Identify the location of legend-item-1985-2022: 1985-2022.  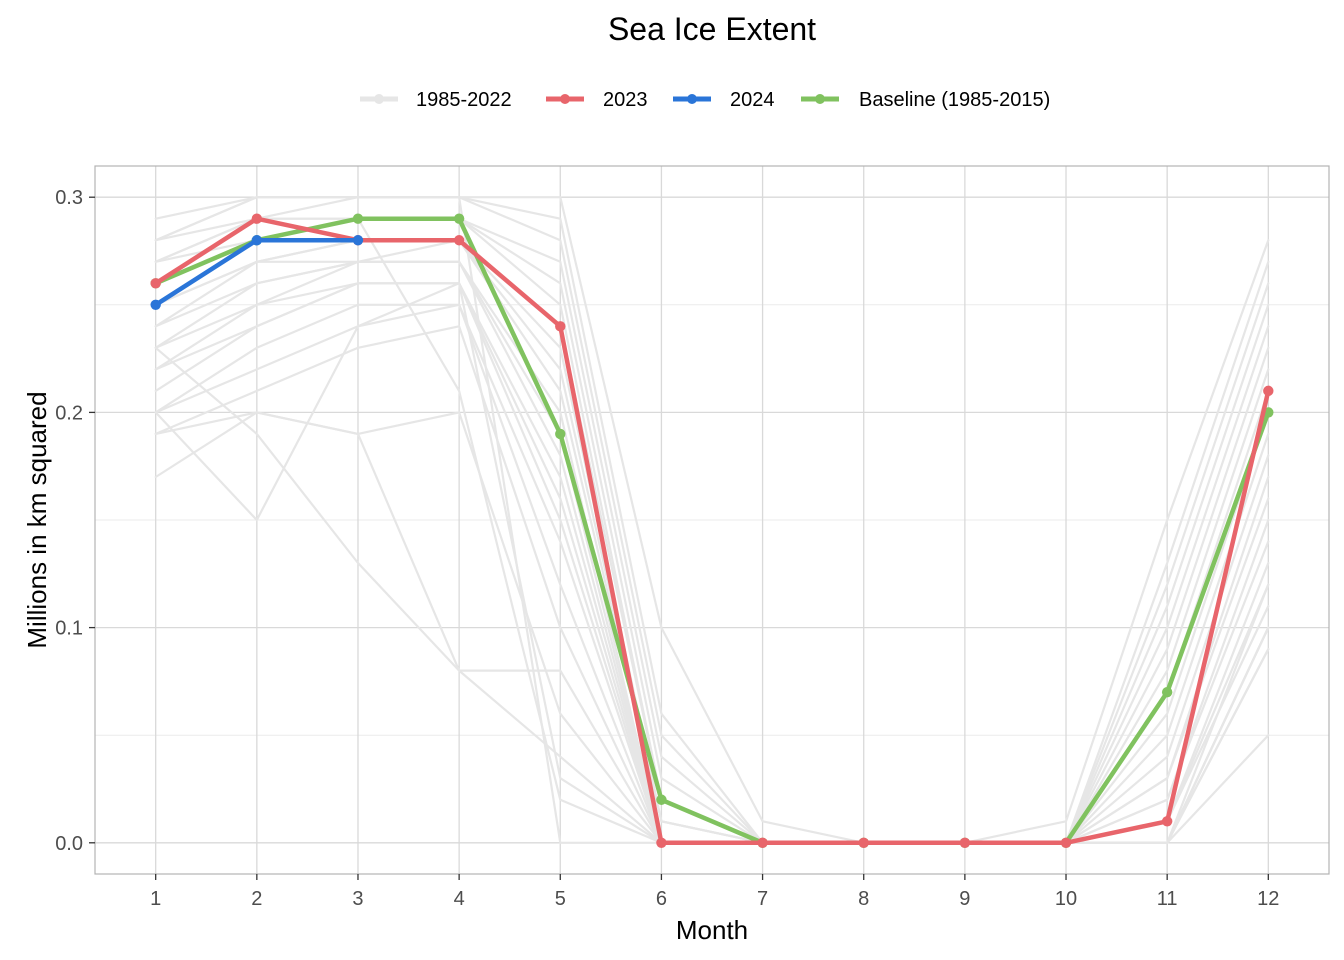
(436, 100).